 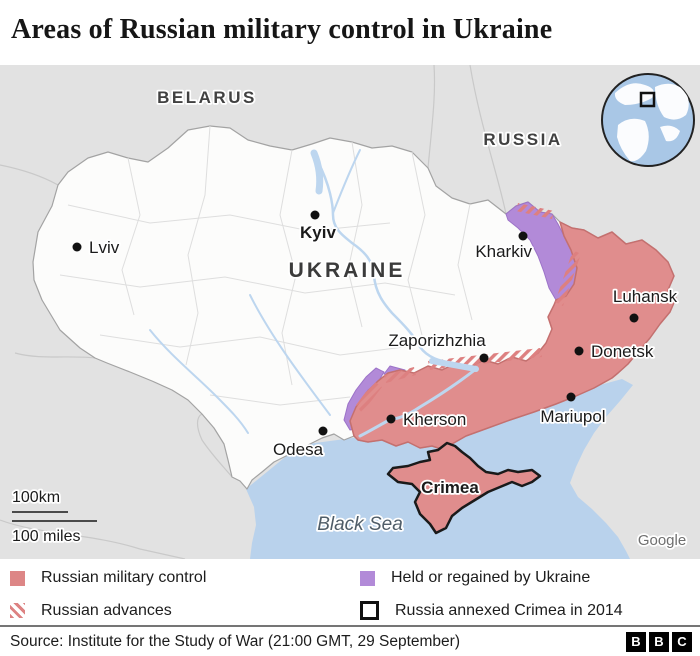 I want to click on city-dot-kherson, so click(x=391, y=419).